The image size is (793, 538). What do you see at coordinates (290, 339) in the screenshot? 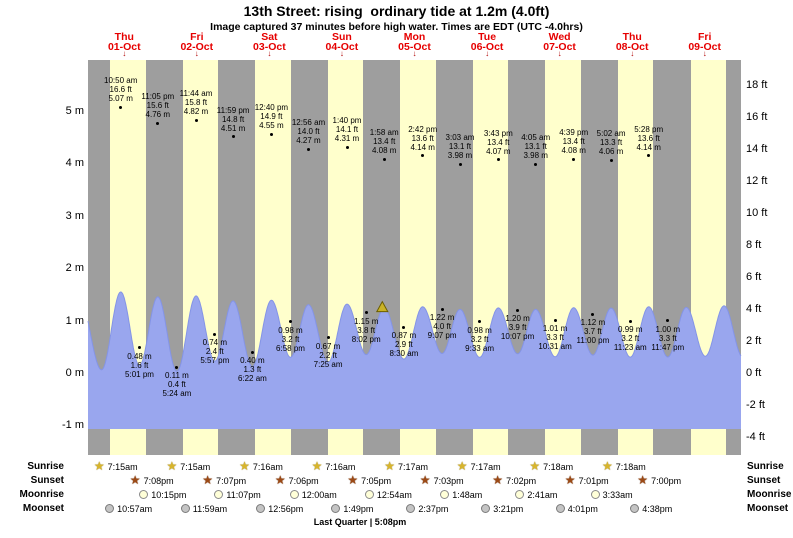
I see `tide-low-annotation: 0.98 m 3.2 ft 6:58 pm` at bounding box center [290, 339].